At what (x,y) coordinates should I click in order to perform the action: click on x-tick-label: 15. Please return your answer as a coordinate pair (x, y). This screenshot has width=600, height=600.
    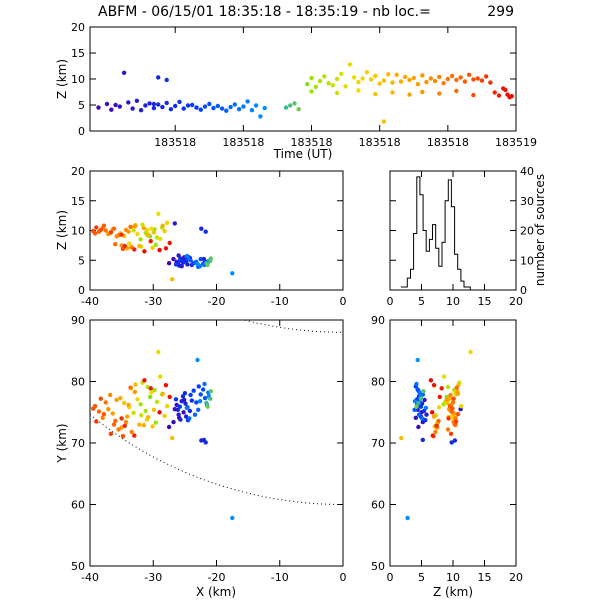
    Looking at the image, I should click on (485, 301).